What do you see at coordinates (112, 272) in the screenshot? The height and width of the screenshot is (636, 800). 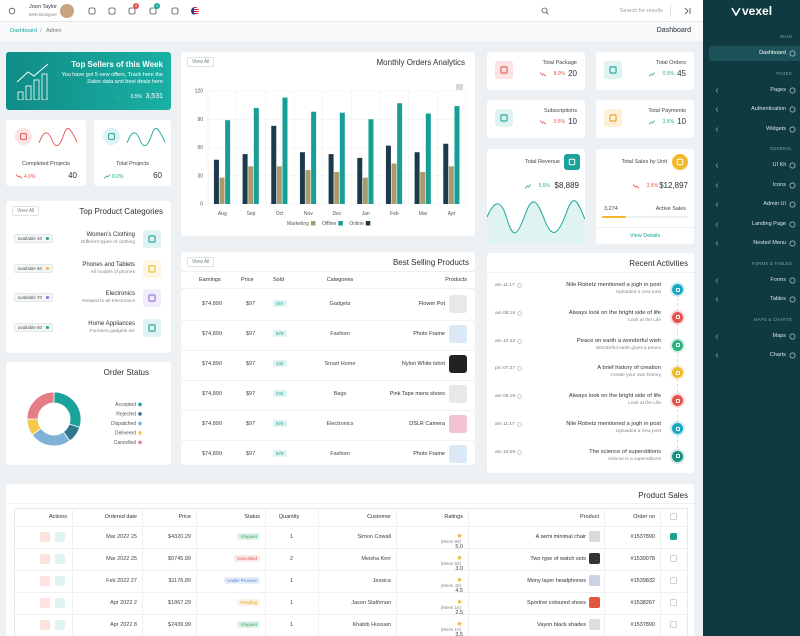 I see `category-desc: All models of phones` at bounding box center [112, 272].